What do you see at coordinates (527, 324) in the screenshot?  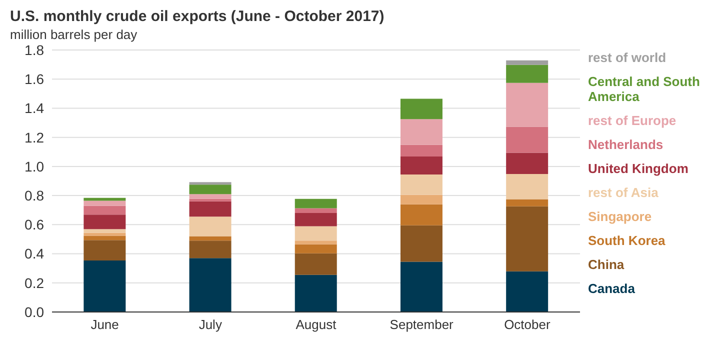 I see `x-tick-label: October` at bounding box center [527, 324].